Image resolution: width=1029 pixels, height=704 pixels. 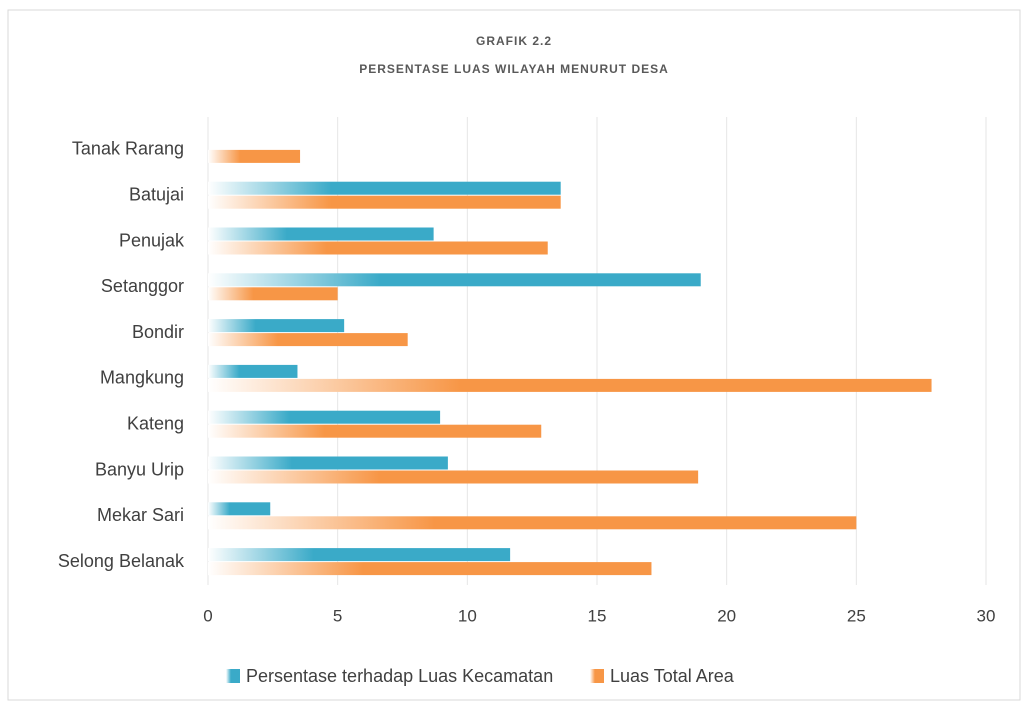 I want to click on chart-title: GRAFIK 2.2, so click(x=514, y=41).